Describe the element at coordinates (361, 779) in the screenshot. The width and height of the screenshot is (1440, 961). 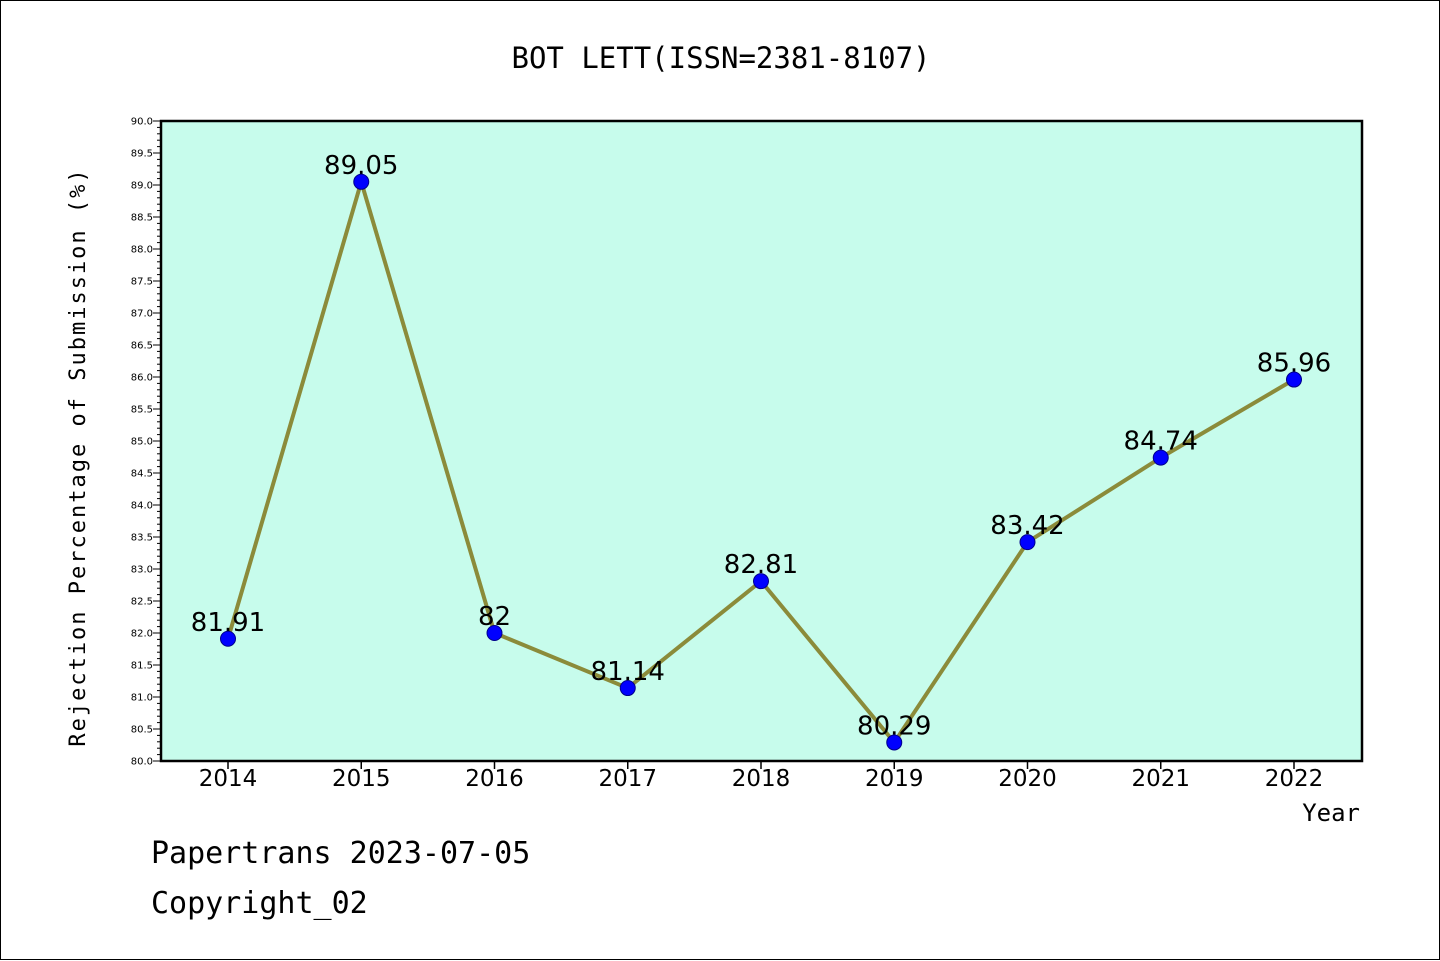
I see `x-tick-label: 2015` at that location.